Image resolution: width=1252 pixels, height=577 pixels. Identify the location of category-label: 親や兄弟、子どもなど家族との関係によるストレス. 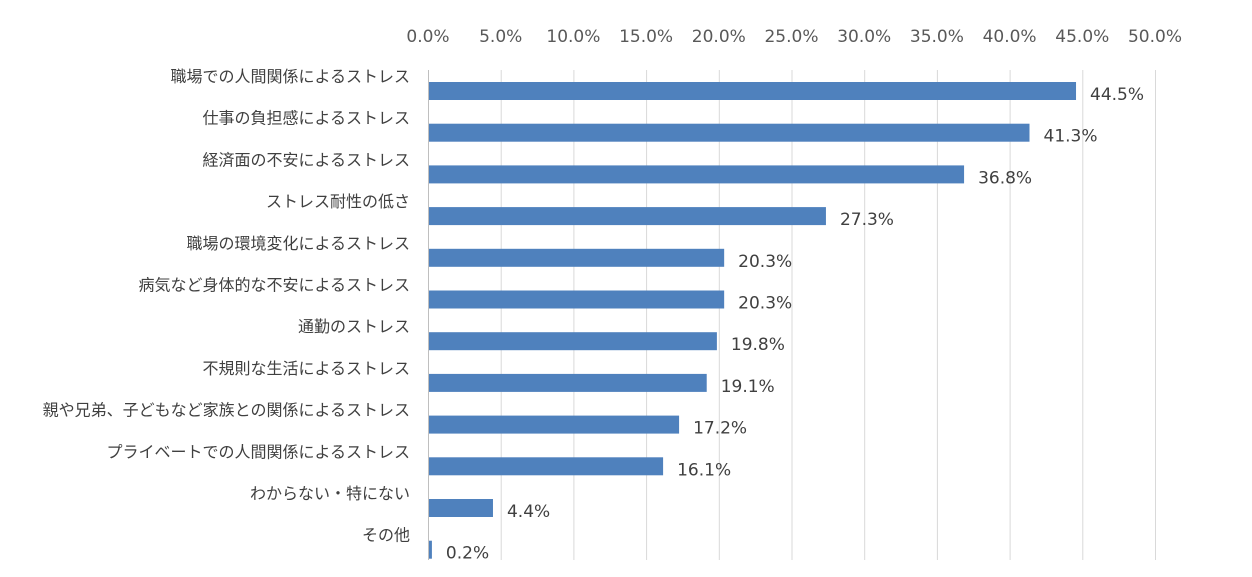
(226, 410).